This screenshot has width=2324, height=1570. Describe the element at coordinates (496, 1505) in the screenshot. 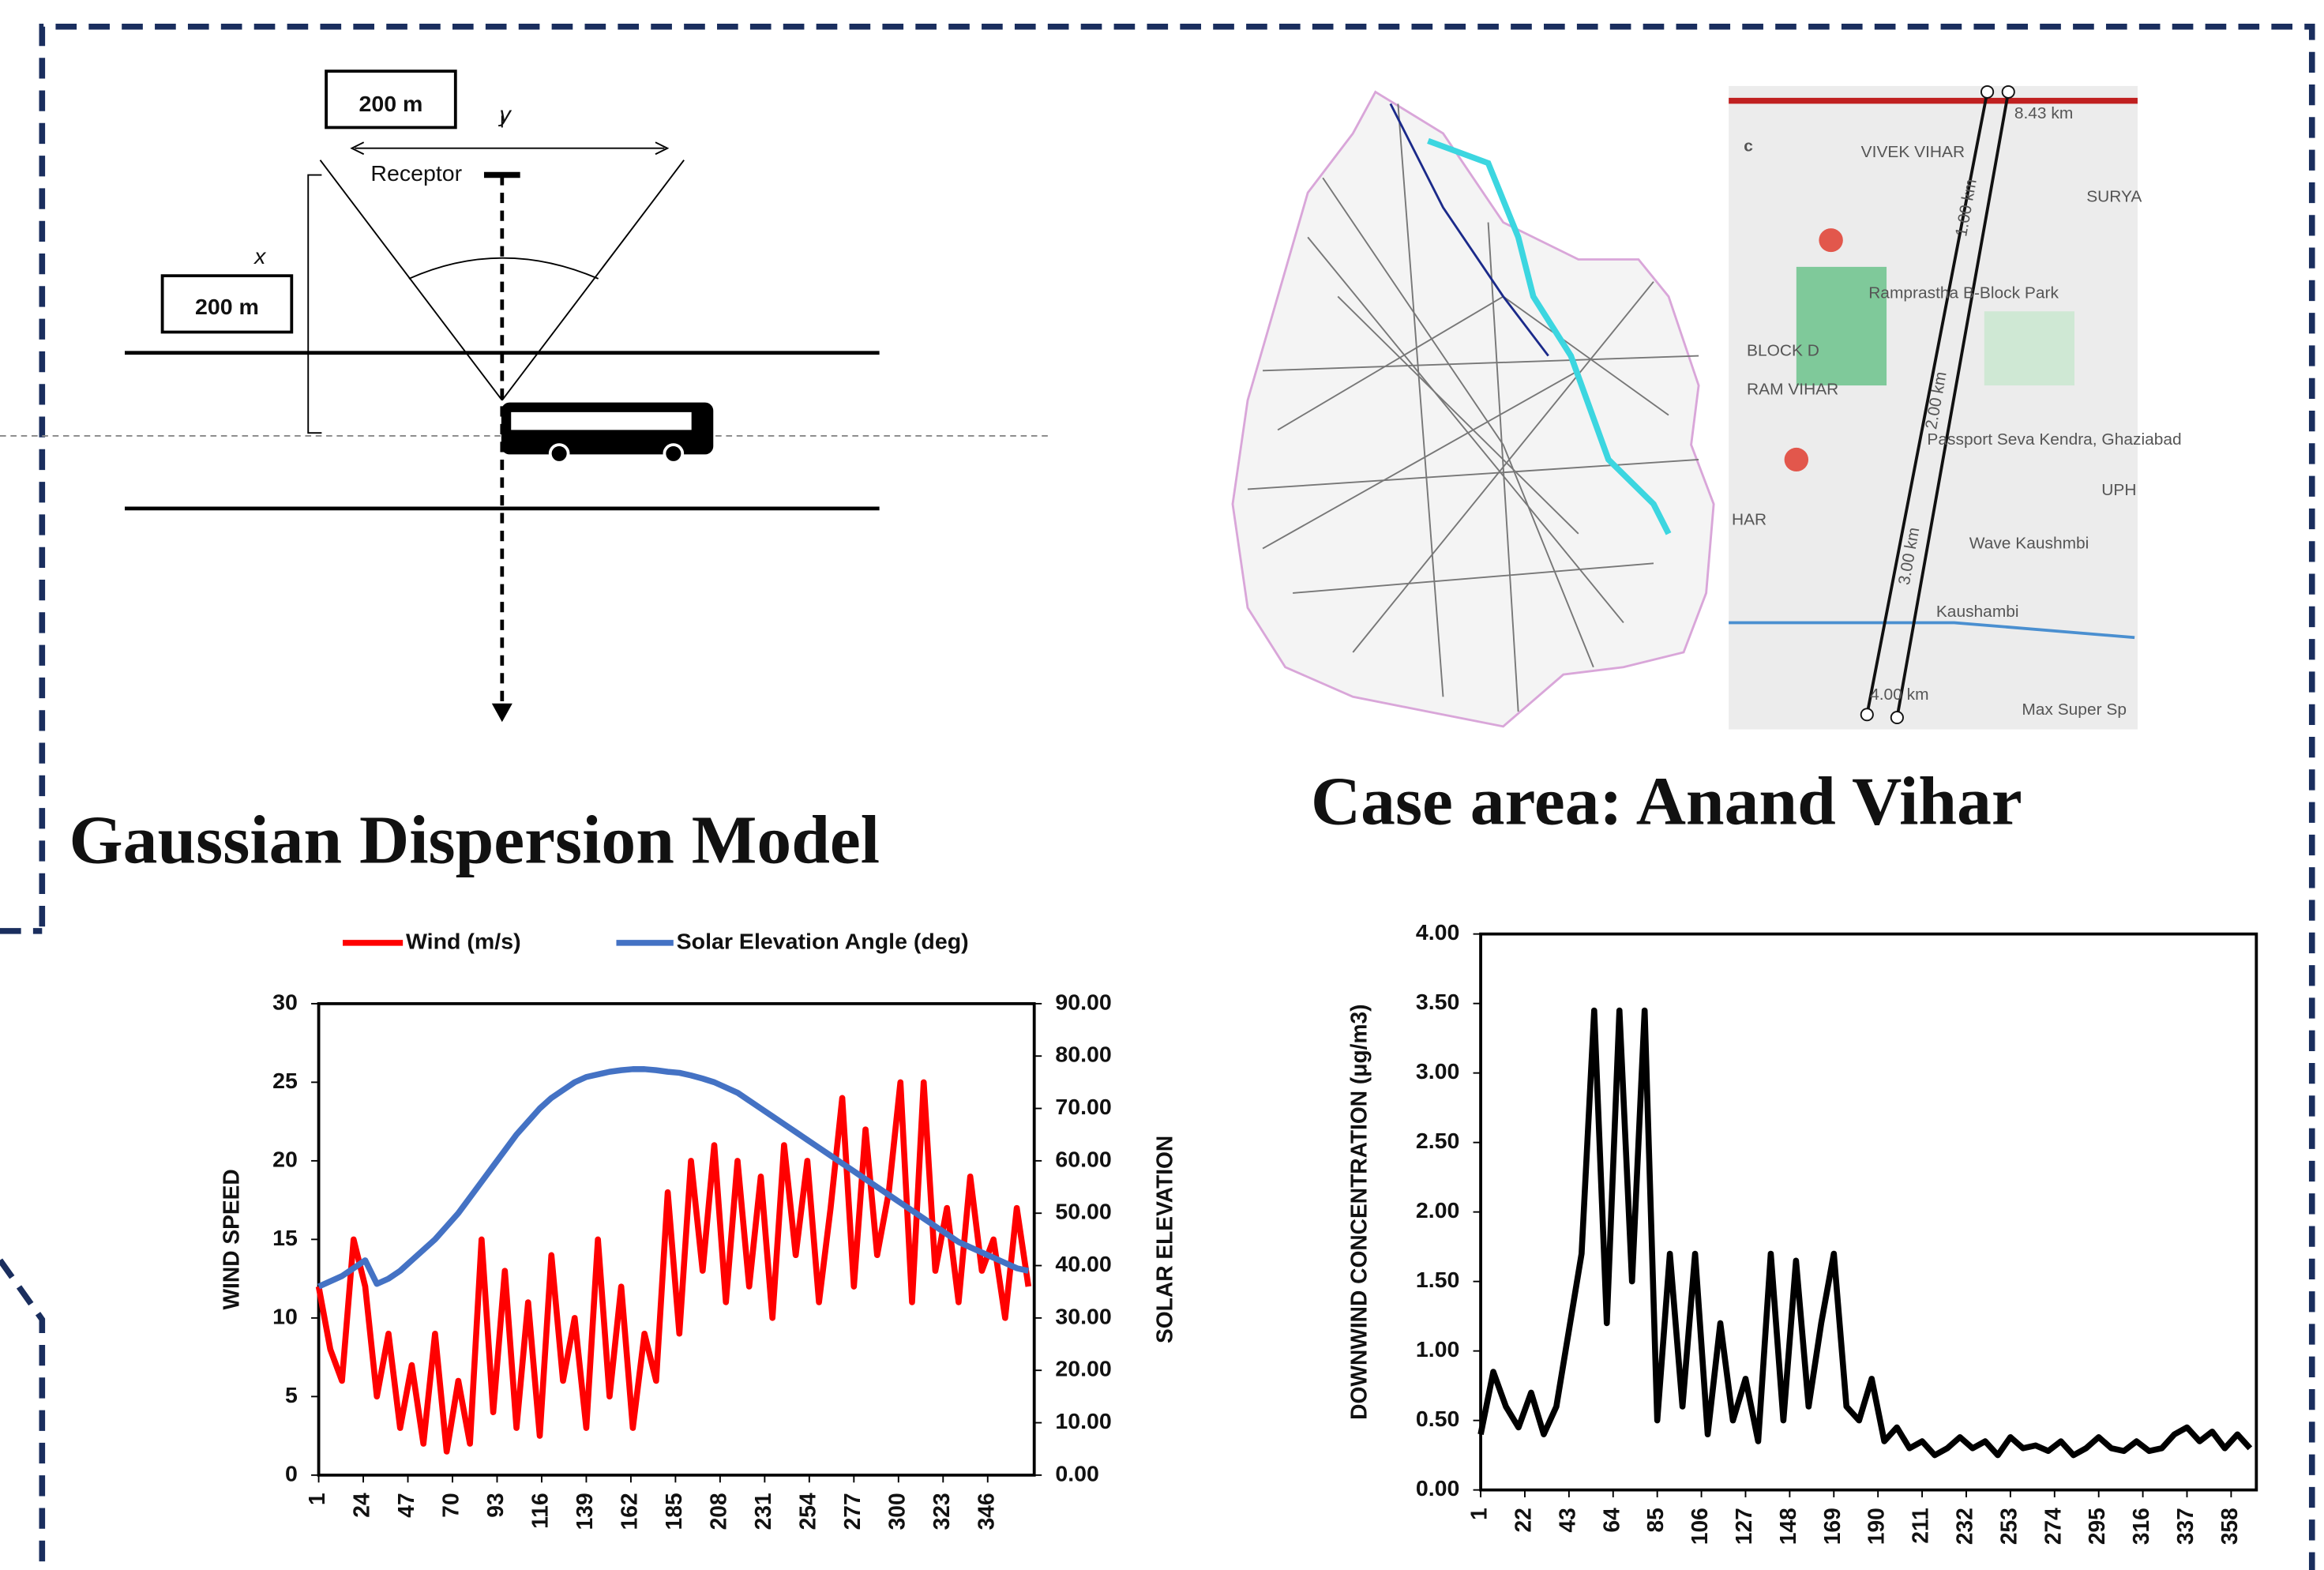

I see `x-tick-label: 93` at that location.